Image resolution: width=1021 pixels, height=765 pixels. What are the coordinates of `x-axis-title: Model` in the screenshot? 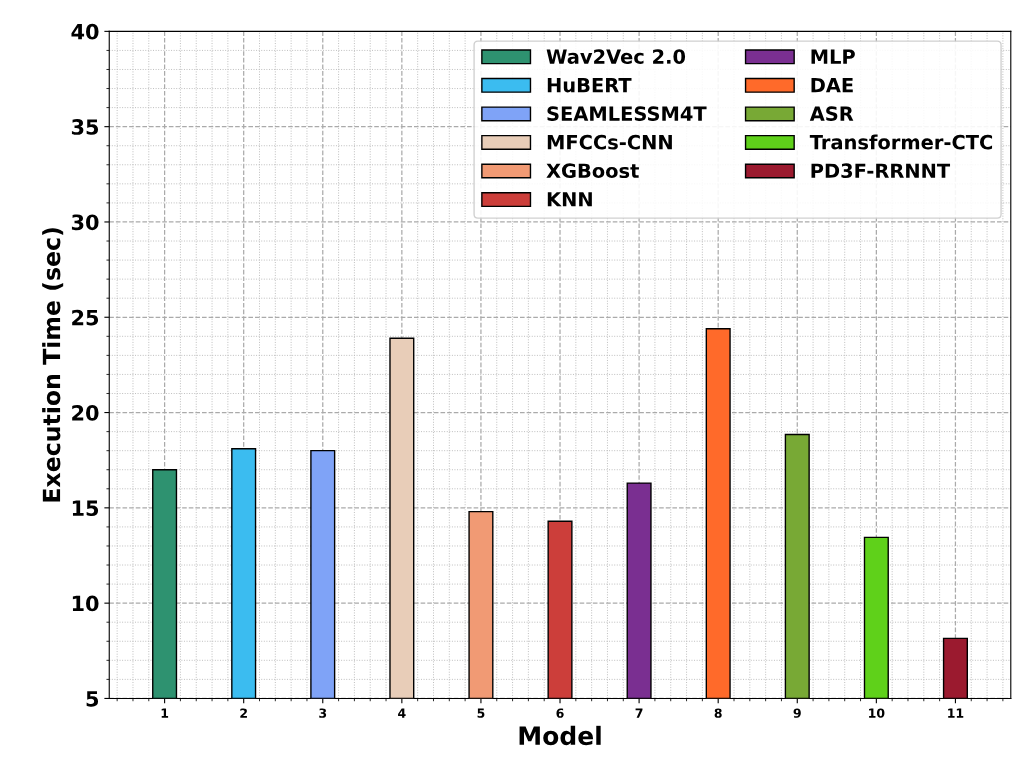 It's located at (560, 735).